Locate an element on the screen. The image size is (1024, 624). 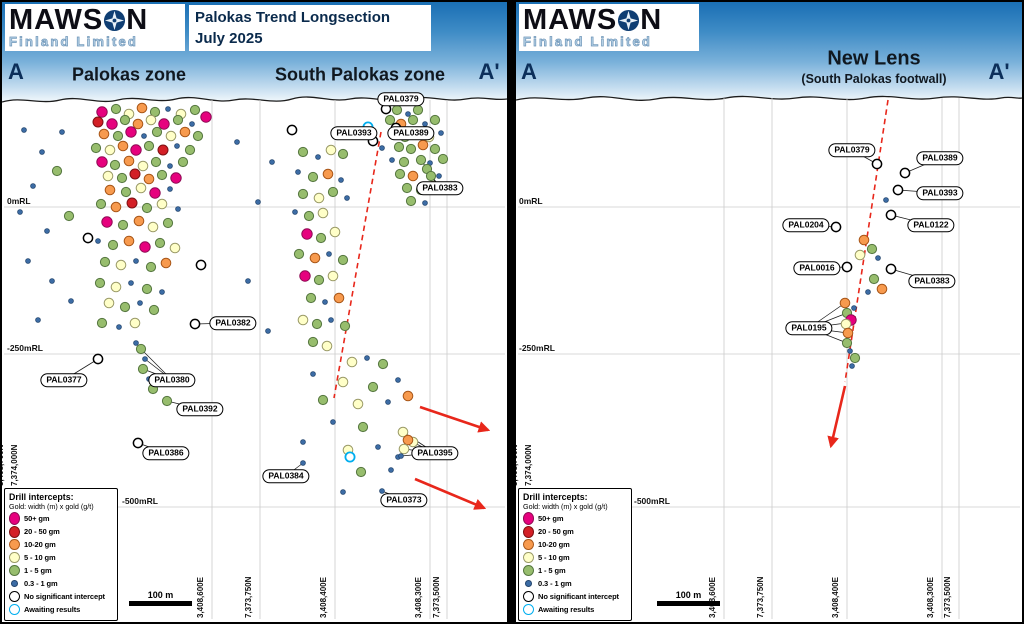
legend-swatch-gold-20-50-gm is located at coordinates (14, 531).